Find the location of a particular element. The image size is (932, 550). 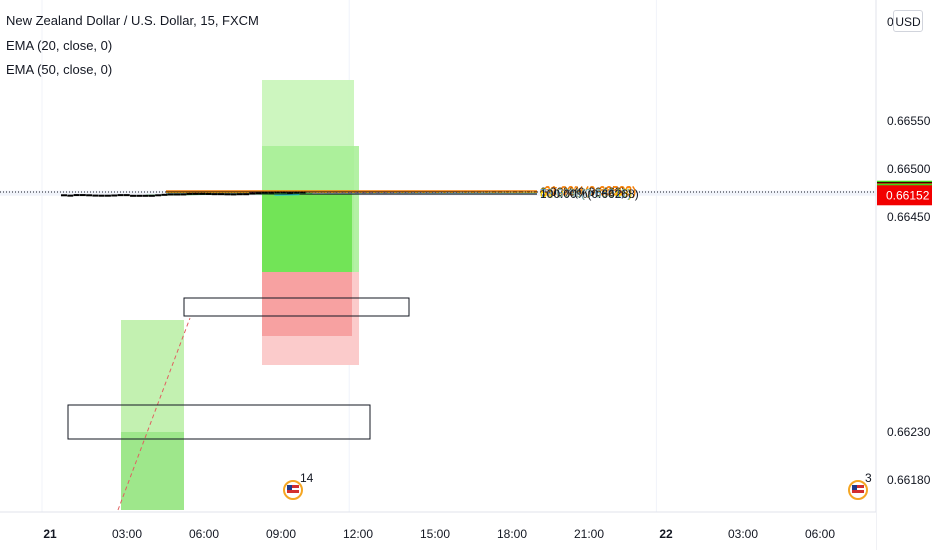

time-axis-bg is located at coordinates (438, 531).